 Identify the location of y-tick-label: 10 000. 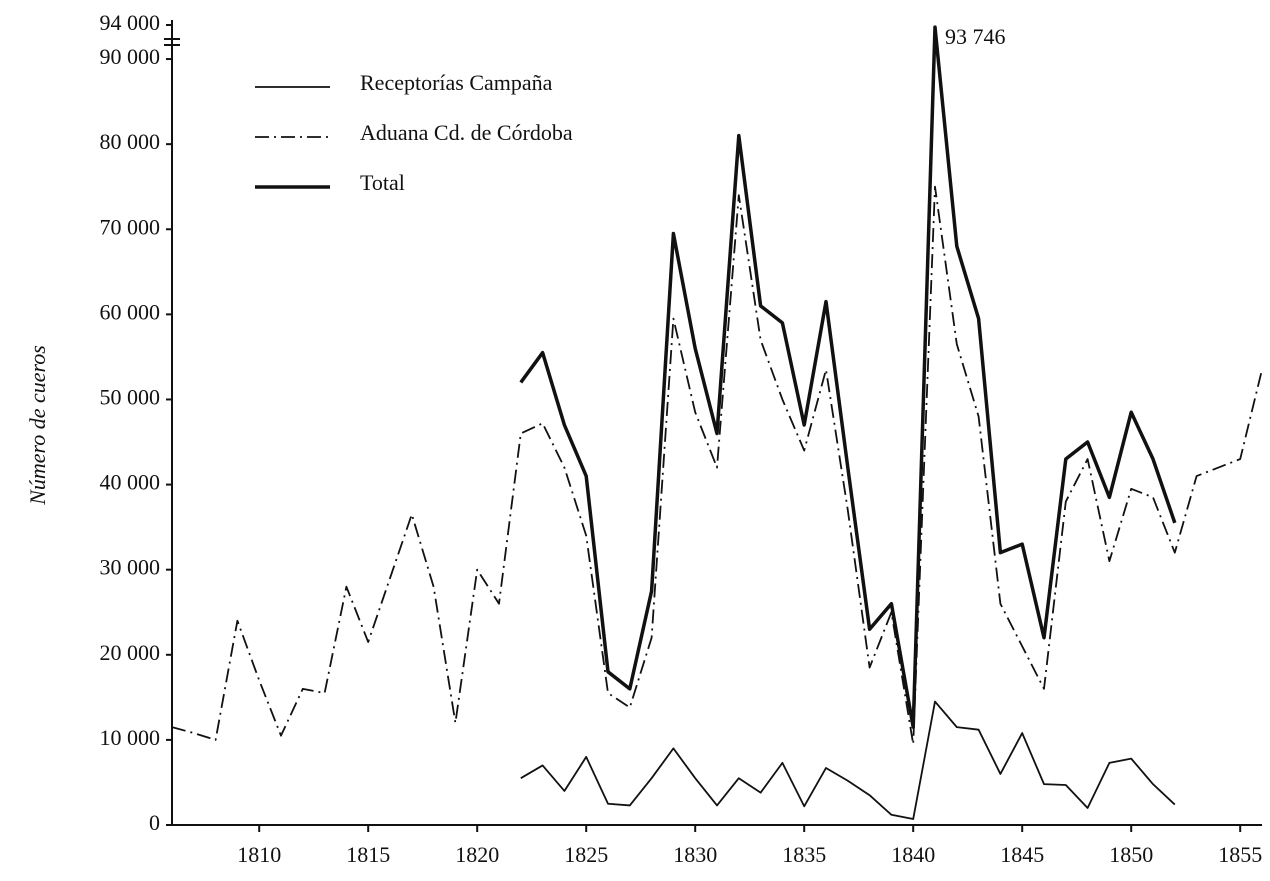
(130, 737).